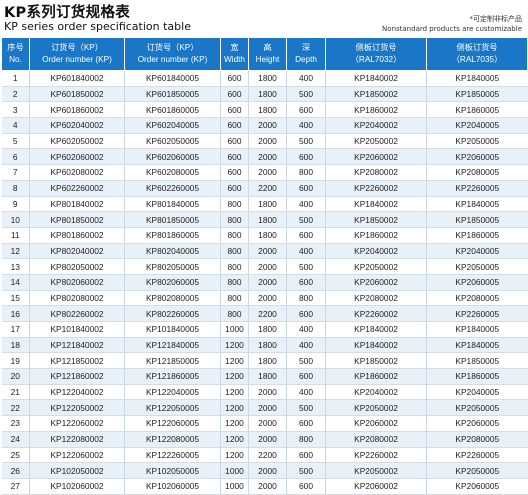  What do you see at coordinates (77, 54) in the screenshot?
I see `header-order-number-a: 订货号（KP） Order number (KP)` at bounding box center [77, 54].